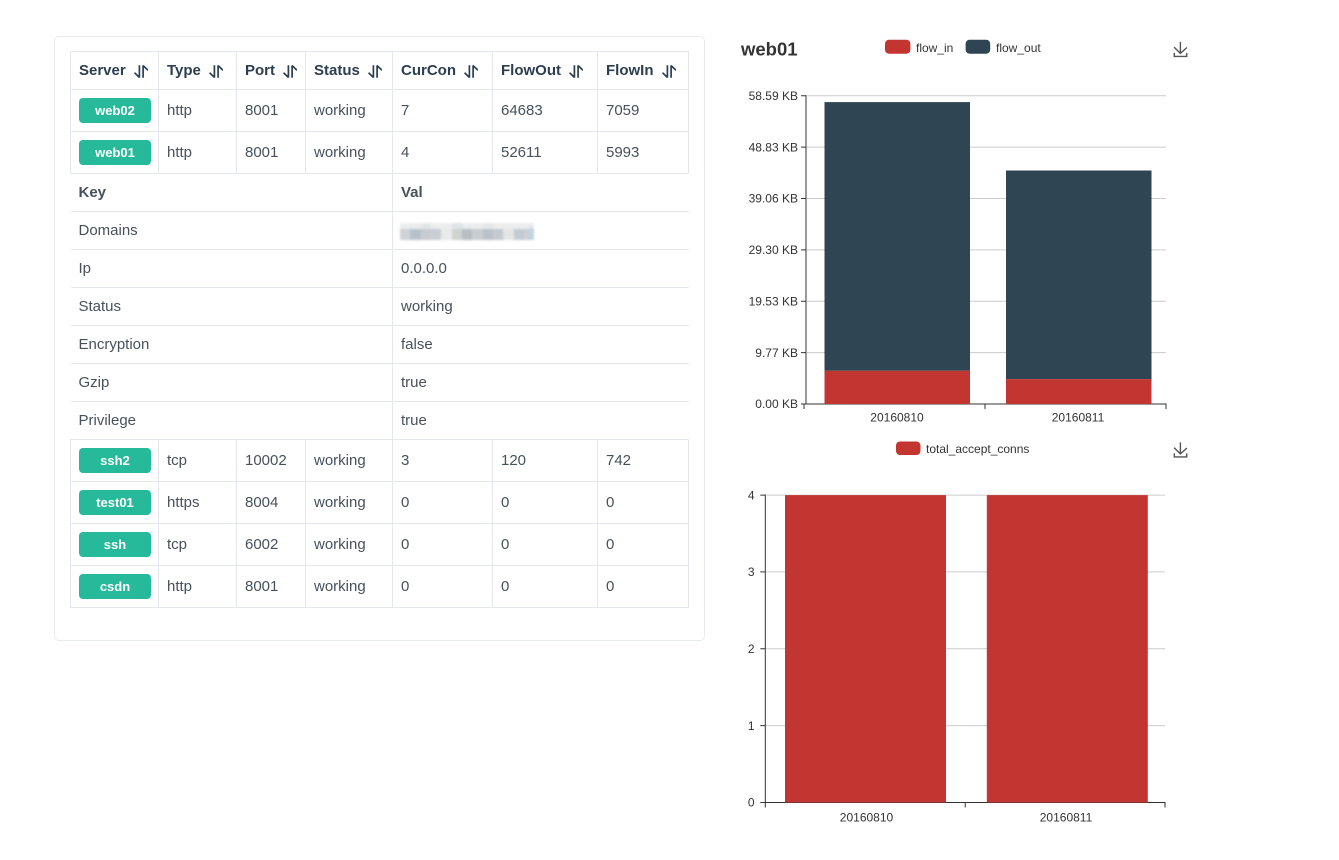 The image size is (1339, 860). What do you see at coordinates (773, 147) in the screenshot?
I see `svg-text: 48.83 KB` at bounding box center [773, 147].